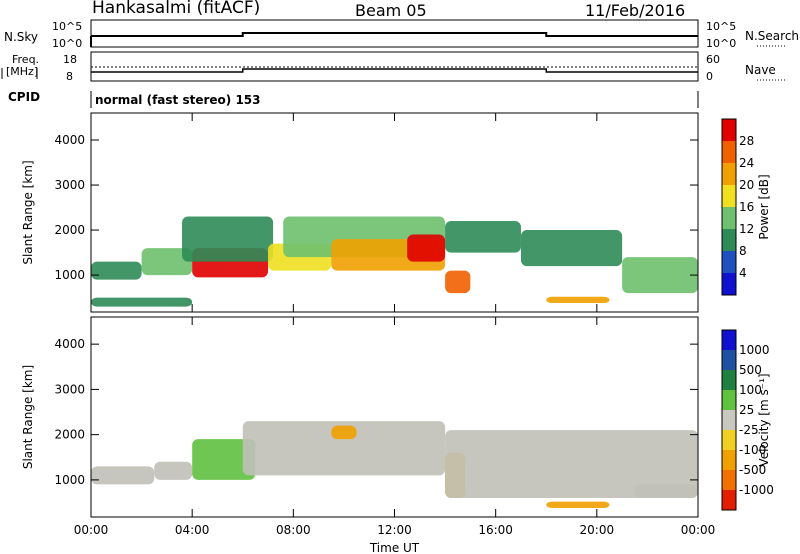 This screenshot has height=554, width=800. What do you see at coordinates (721, 43) in the screenshot?
I see `nsearch-tick-bottom: 10^0` at bounding box center [721, 43].